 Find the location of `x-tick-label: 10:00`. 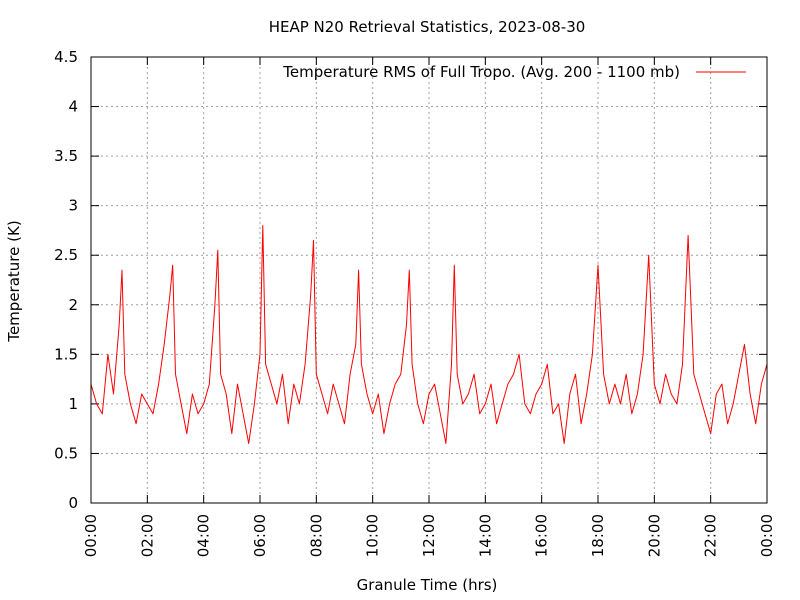

x-tick-label: 10:00 is located at coordinates (373, 535).